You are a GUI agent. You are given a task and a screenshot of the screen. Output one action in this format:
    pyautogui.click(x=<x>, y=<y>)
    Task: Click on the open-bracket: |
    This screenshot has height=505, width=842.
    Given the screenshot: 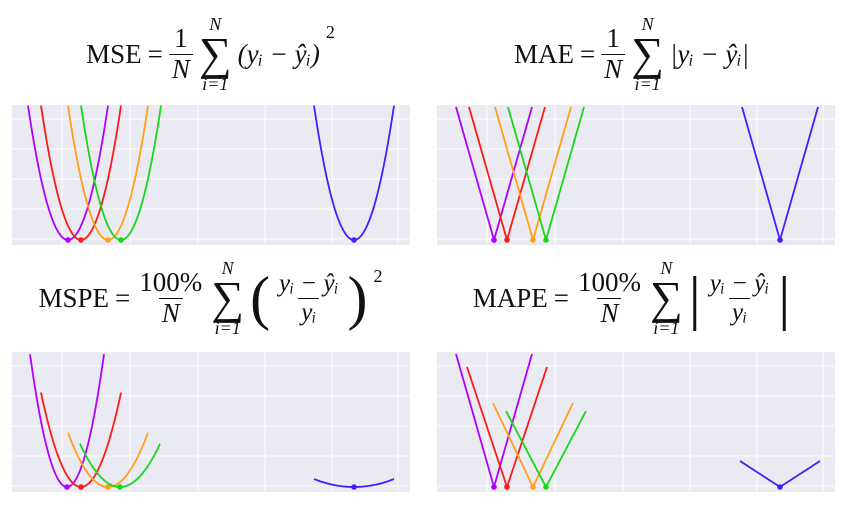 What is the action you would take?
    pyautogui.click(x=694, y=298)
    